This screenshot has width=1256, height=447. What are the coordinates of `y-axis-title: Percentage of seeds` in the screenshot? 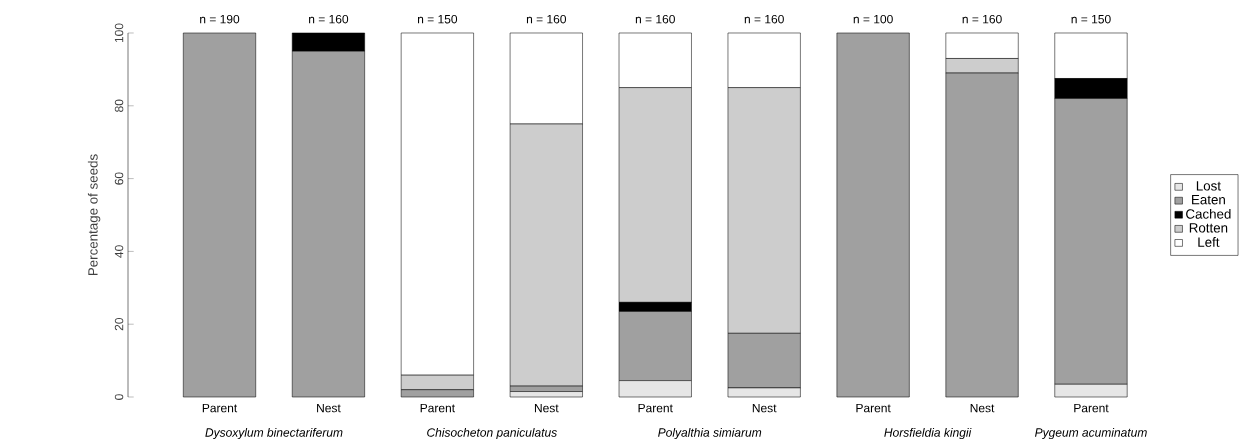 It's located at (94, 215).